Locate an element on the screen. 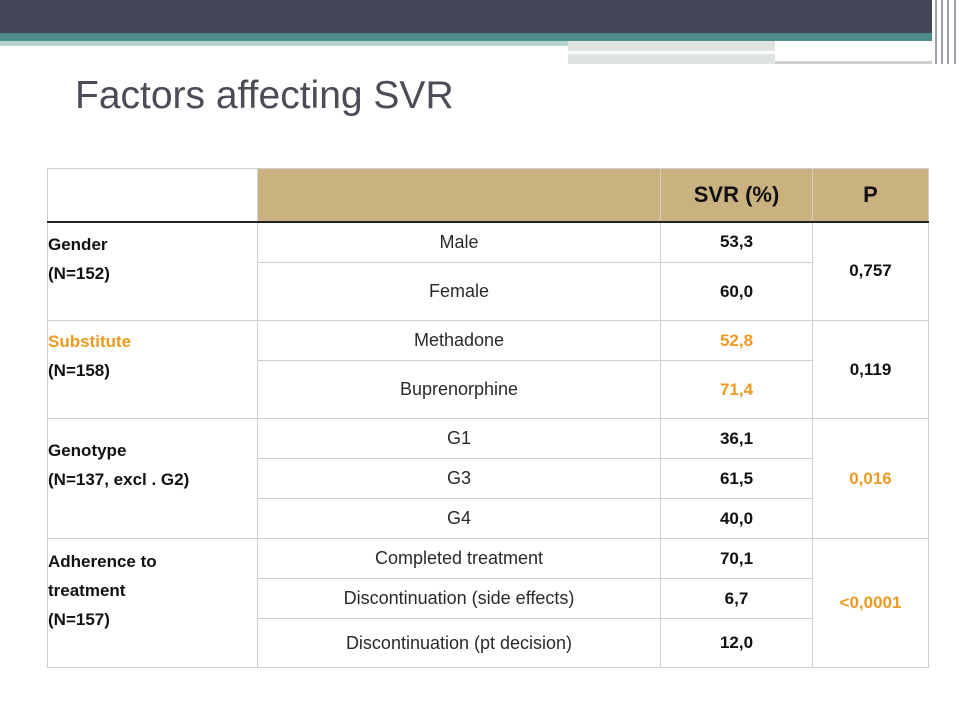 The image size is (960, 720). item-label: Discontinuation (pt decision) is located at coordinates (459, 642).